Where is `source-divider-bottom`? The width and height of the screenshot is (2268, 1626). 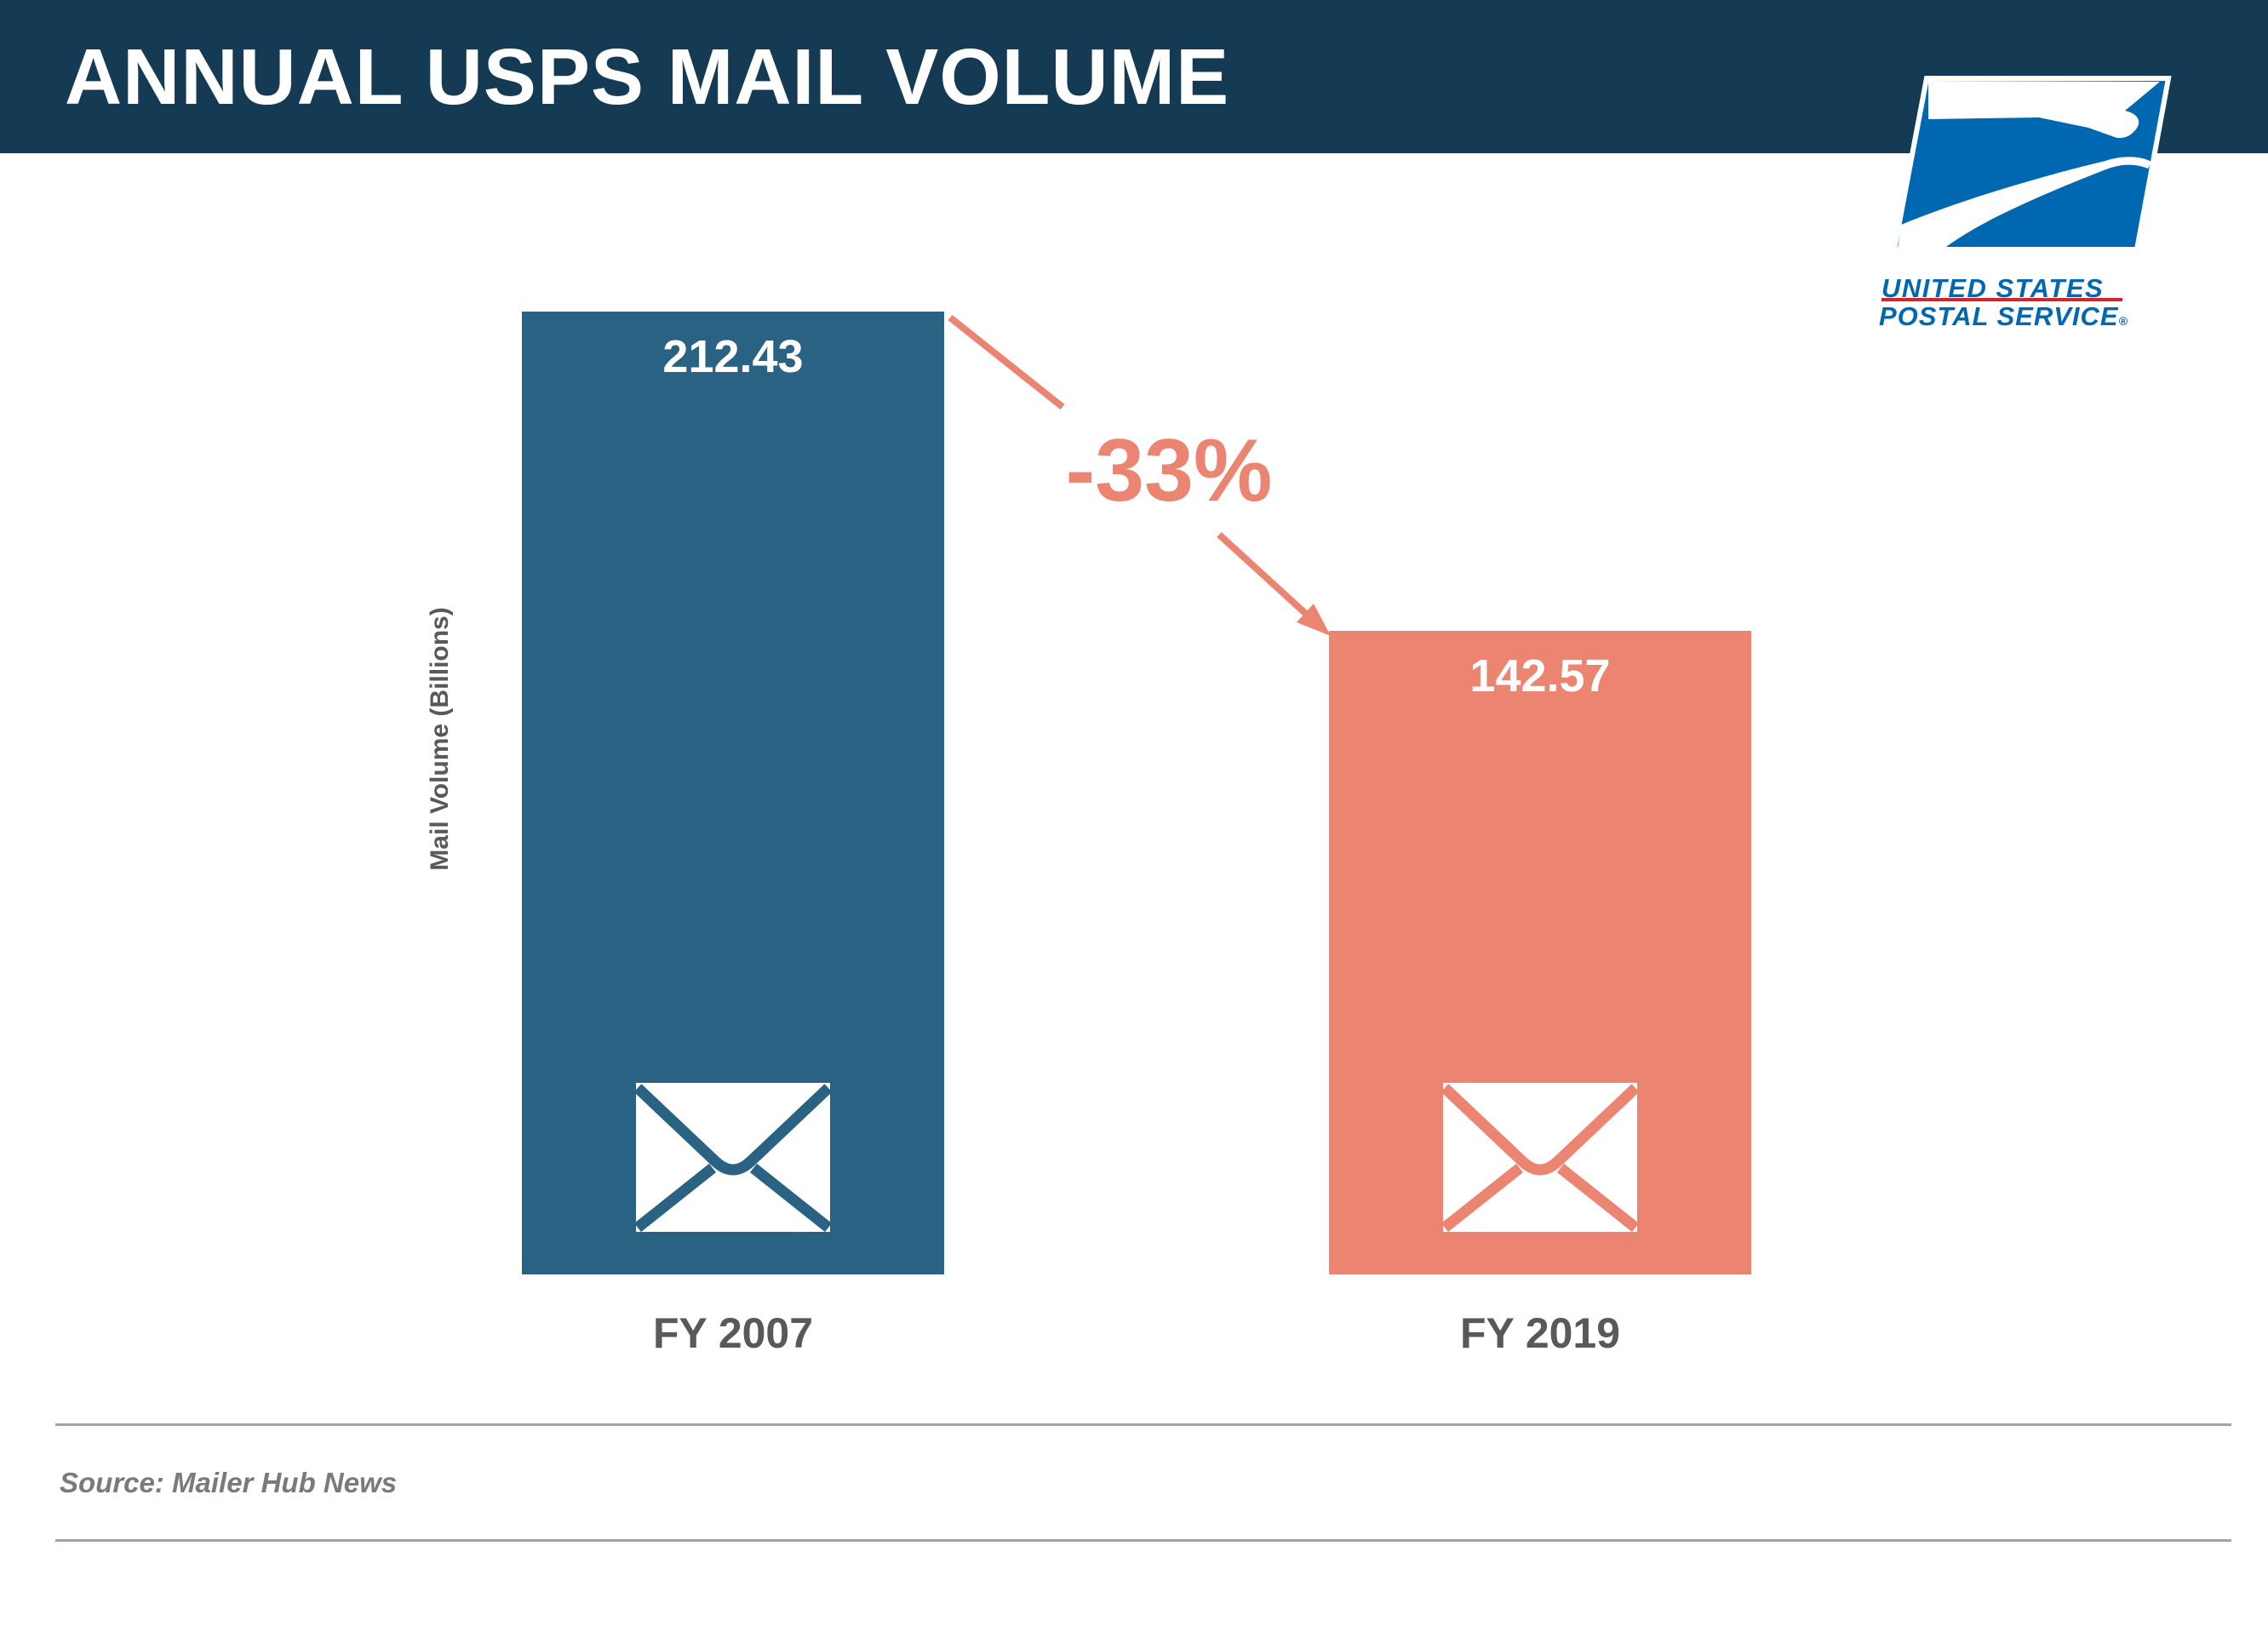
source-divider-bottom is located at coordinates (1143, 1541).